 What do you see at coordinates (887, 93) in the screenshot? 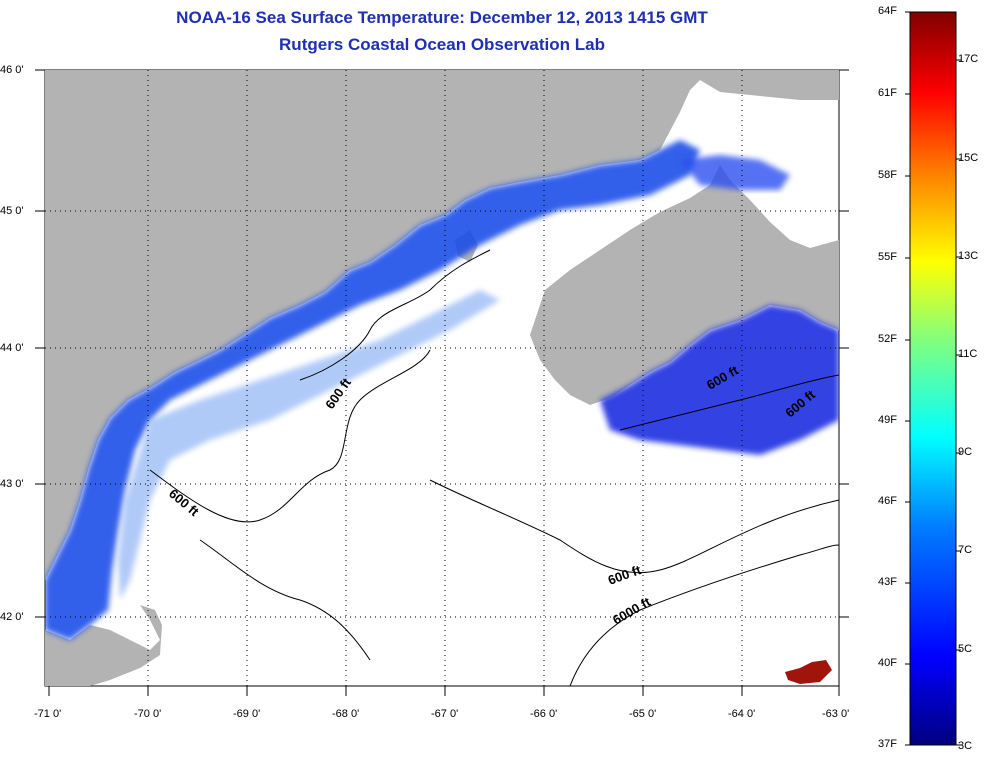
I see `colorbar-f-61: 61F` at bounding box center [887, 93].